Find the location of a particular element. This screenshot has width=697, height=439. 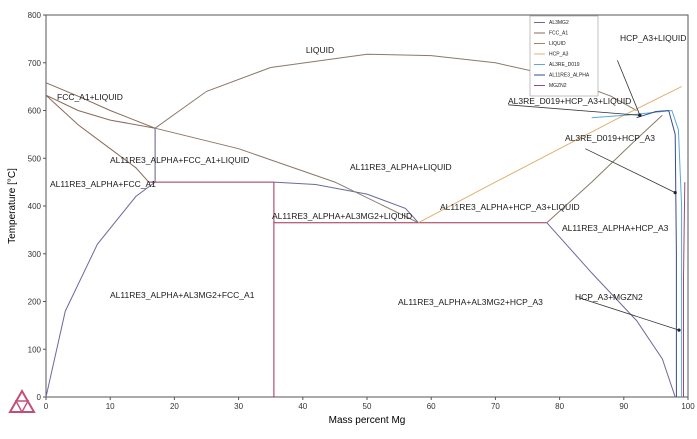

x-tick-label: 50 is located at coordinates (367, 406).